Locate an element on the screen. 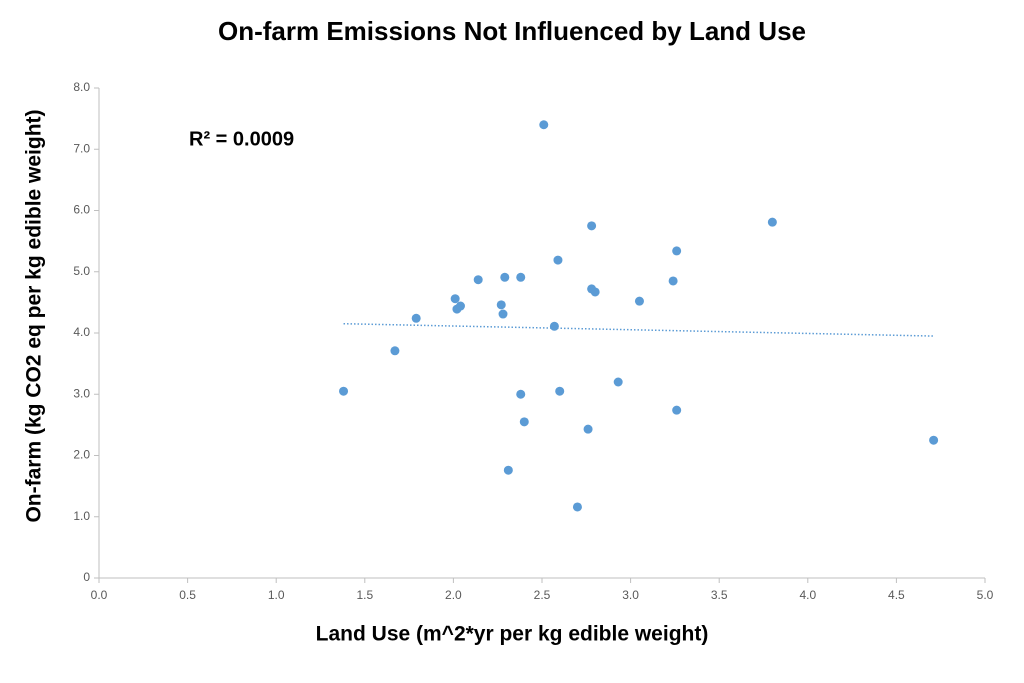 This screenshot has width=1024, height=683. y-tick-label: 1.0 is located at coordinates (81, 516).